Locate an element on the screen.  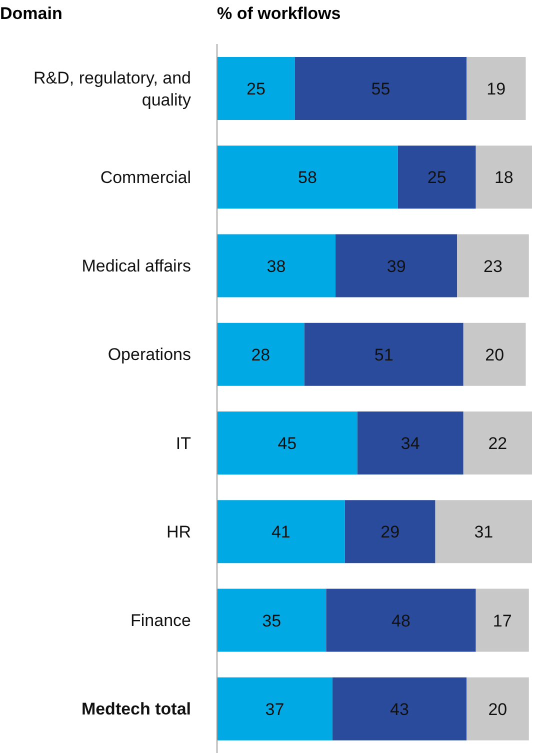
y-tick-label: HR is located at coordinates (178, 531).